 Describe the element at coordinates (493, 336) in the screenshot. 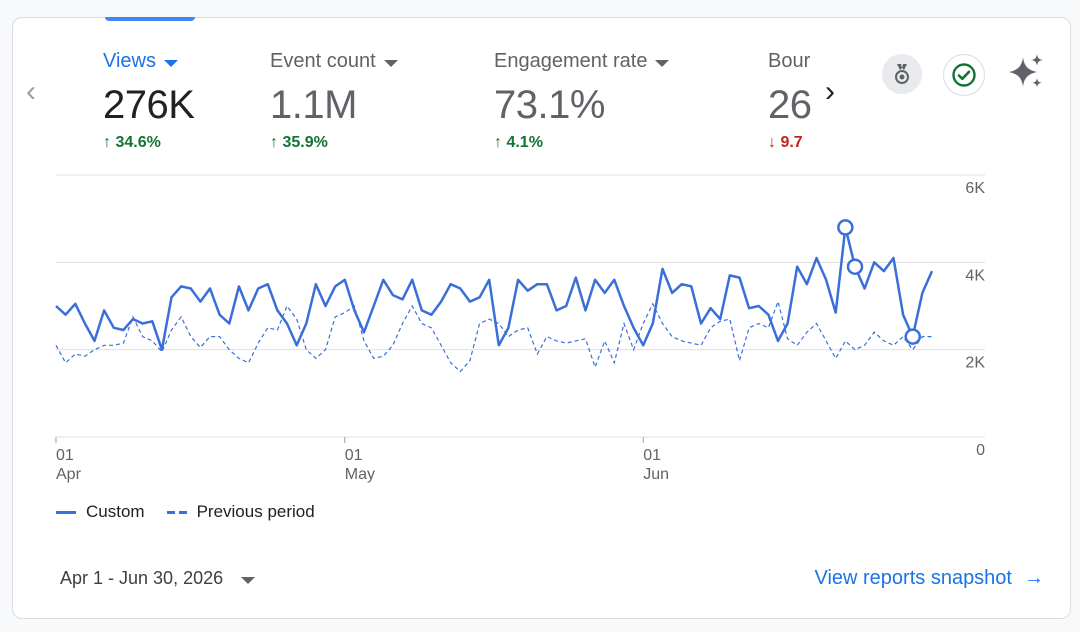

I see `series-previous-period` at that location.